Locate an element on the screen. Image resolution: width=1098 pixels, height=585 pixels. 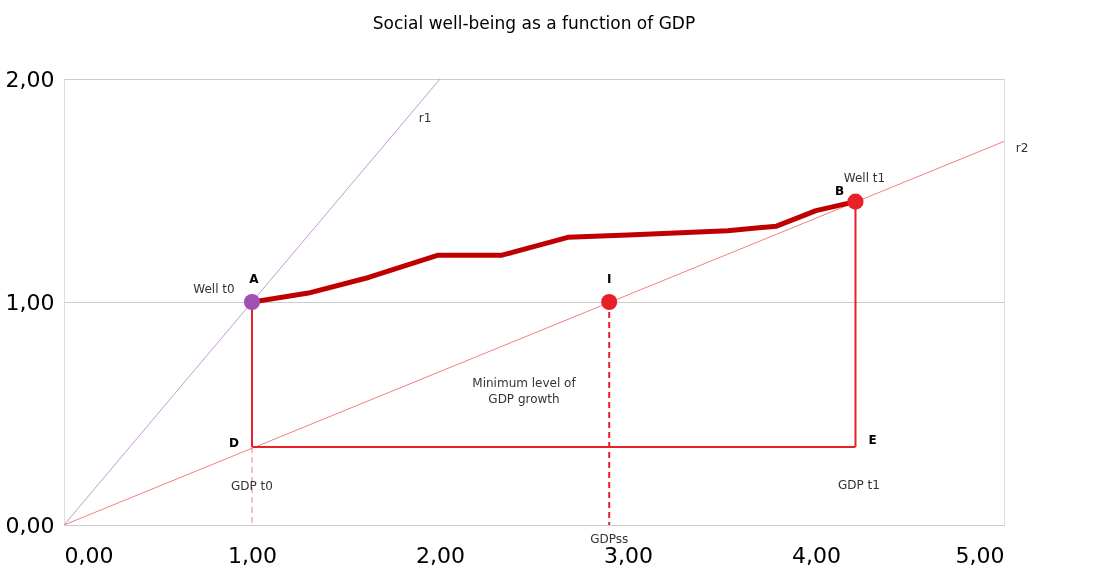
annotation: B is located at coordinates (839, 190).